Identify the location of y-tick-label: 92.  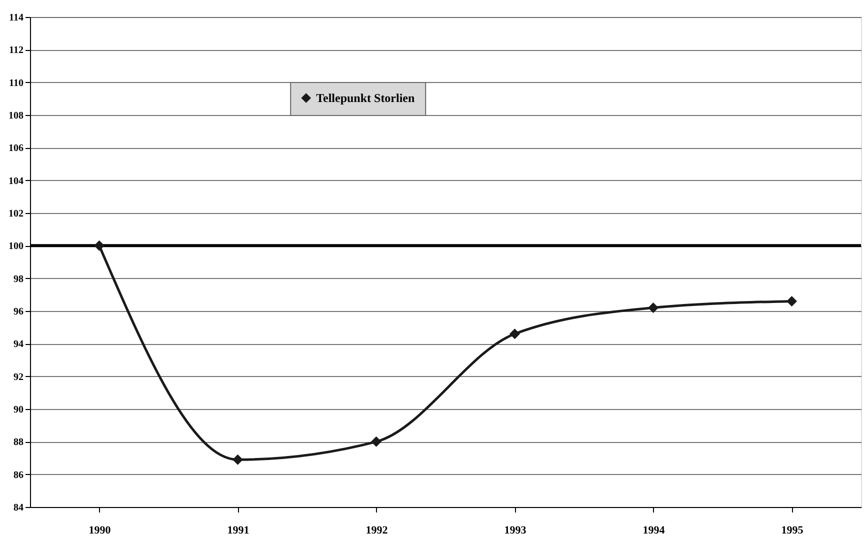
(19, 377).